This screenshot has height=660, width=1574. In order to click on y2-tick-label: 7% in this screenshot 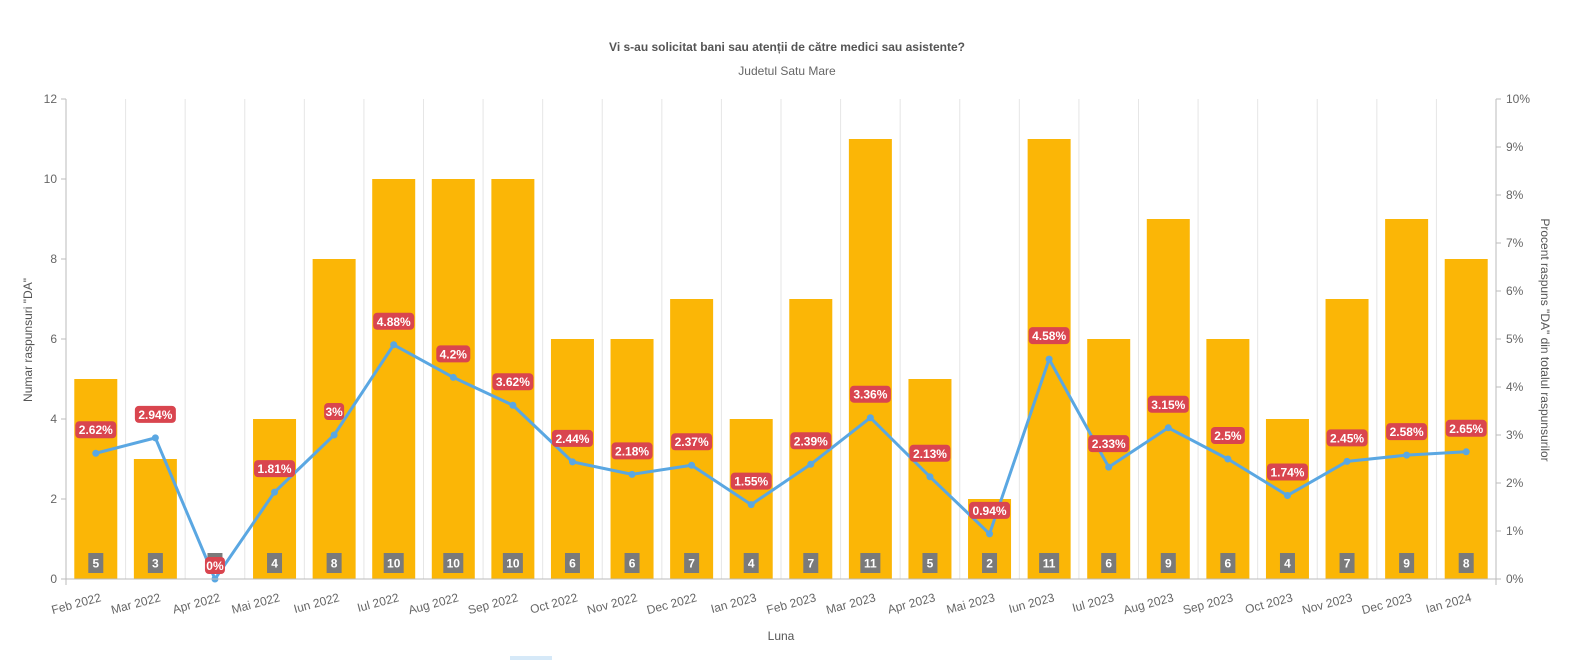, I will do `click(1515, 243)`.